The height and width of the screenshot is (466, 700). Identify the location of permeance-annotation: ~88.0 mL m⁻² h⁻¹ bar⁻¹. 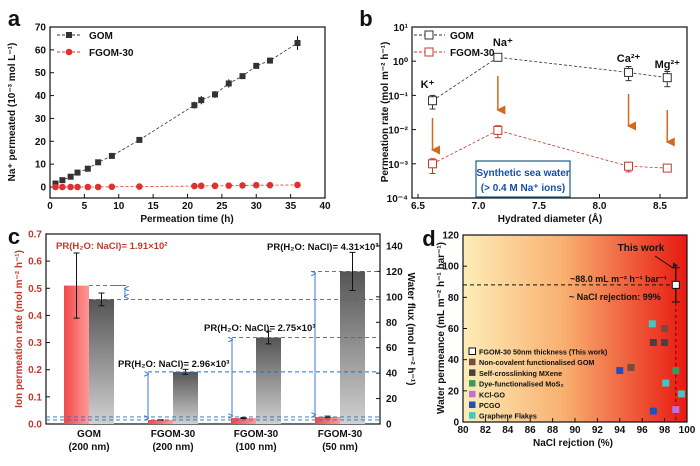
(618, 279).